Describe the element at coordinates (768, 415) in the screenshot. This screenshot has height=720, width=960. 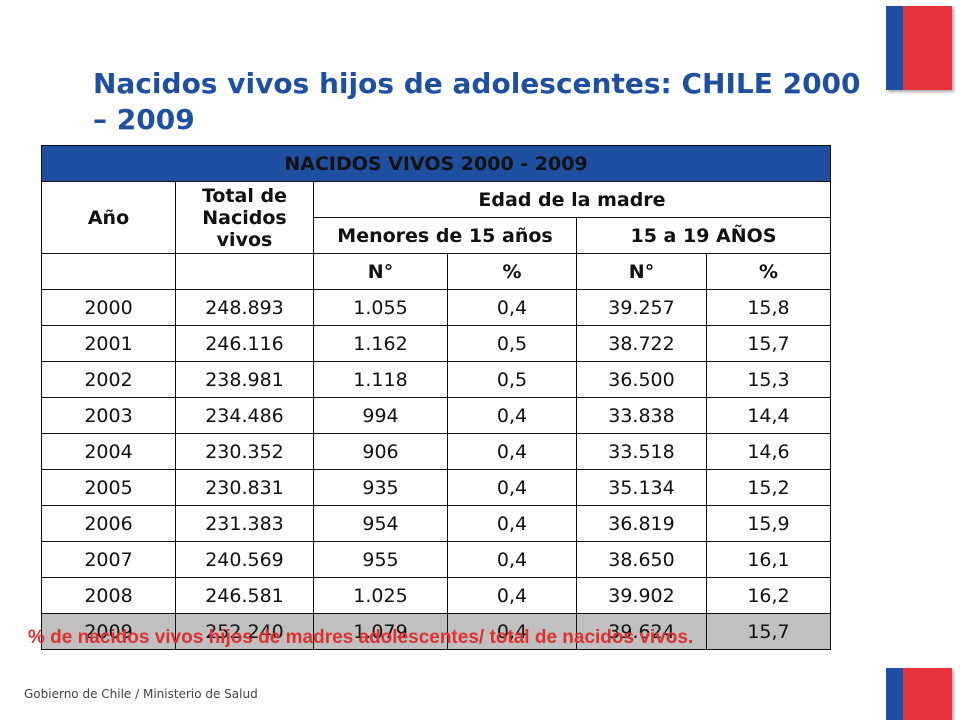
I see `table-cell: 14,4` at that location.